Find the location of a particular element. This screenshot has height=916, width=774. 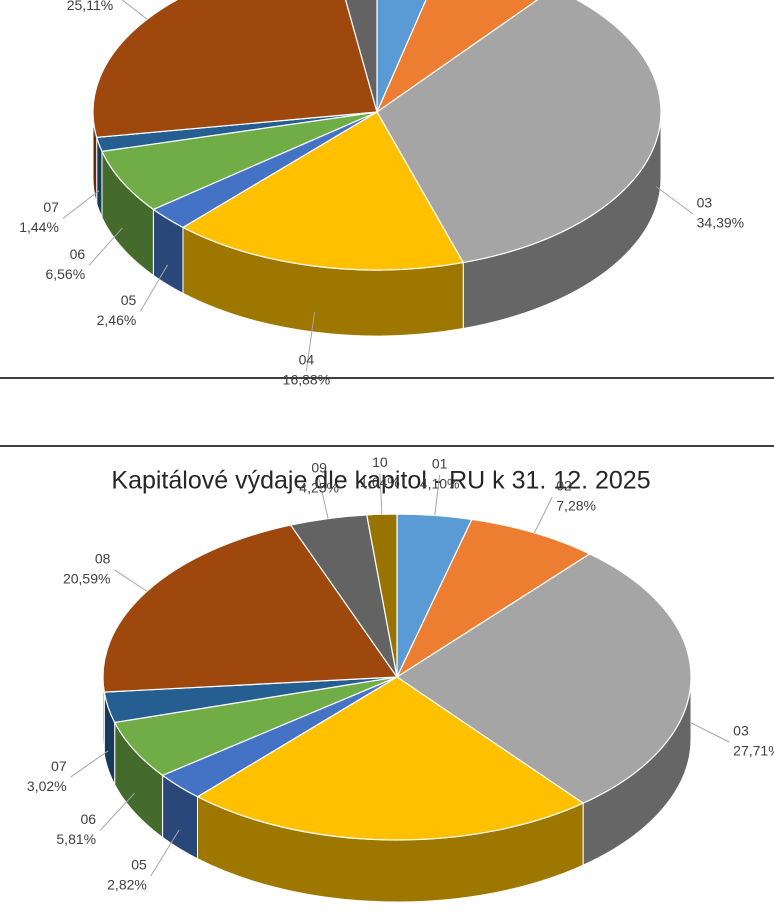

data-label-category: 09 is located at coordinates (319, 468).